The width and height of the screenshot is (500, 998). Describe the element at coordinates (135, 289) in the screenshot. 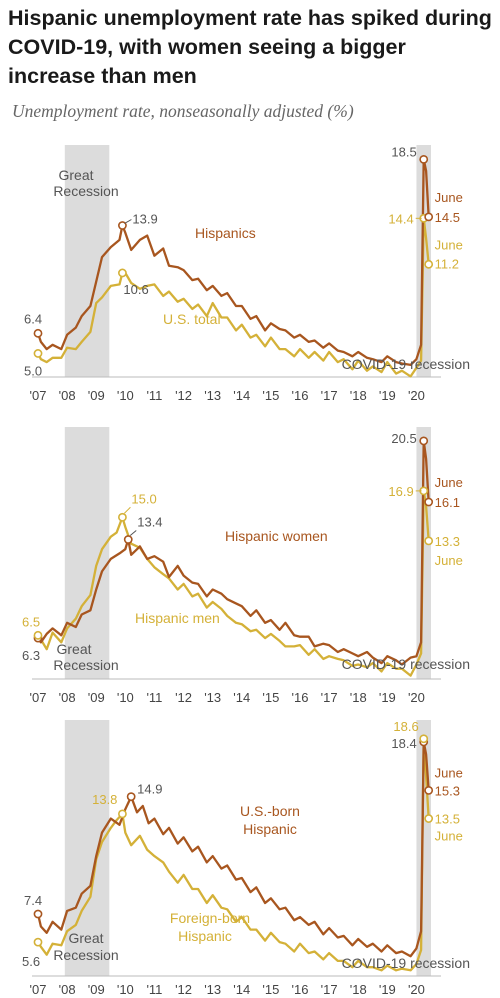

I see `us-total-peak-label: 10.6` at that location.